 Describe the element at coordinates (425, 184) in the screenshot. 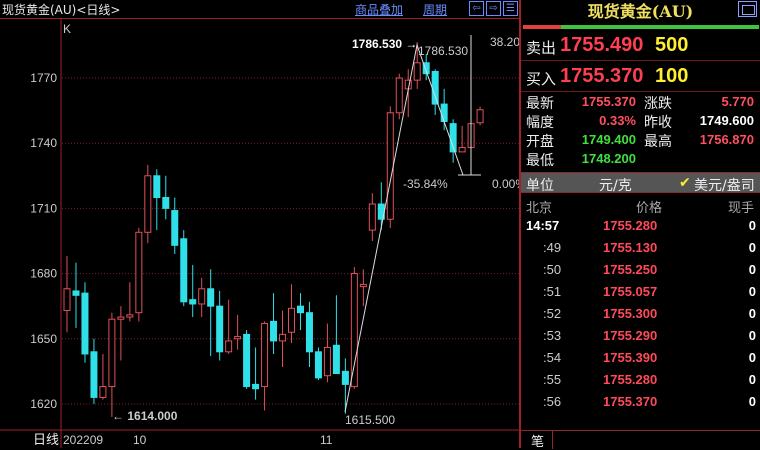

I see `fib-percent-label: -35.84%` at that location.